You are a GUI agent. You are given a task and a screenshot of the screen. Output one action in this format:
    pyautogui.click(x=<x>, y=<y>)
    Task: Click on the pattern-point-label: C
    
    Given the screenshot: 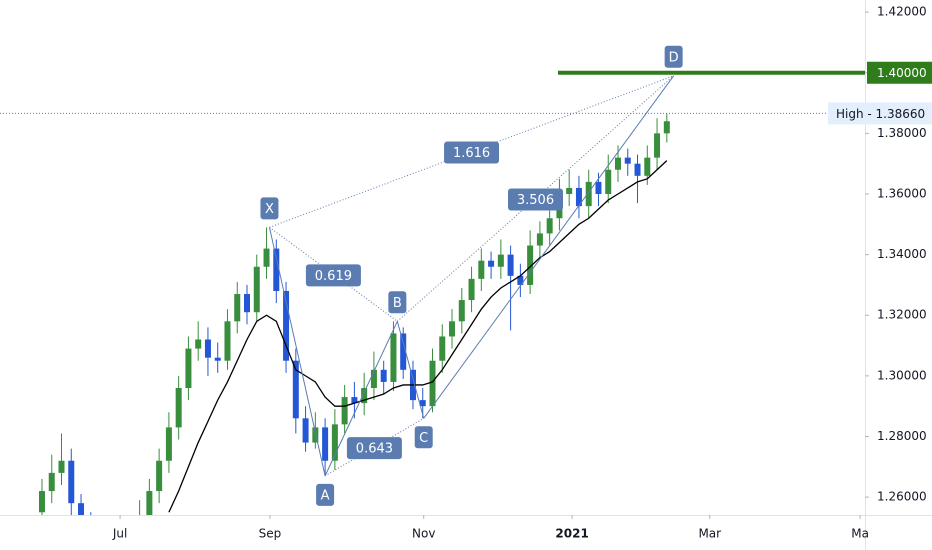 What is the action you would take?
    pyautogui.click(x=423, y=438)
    